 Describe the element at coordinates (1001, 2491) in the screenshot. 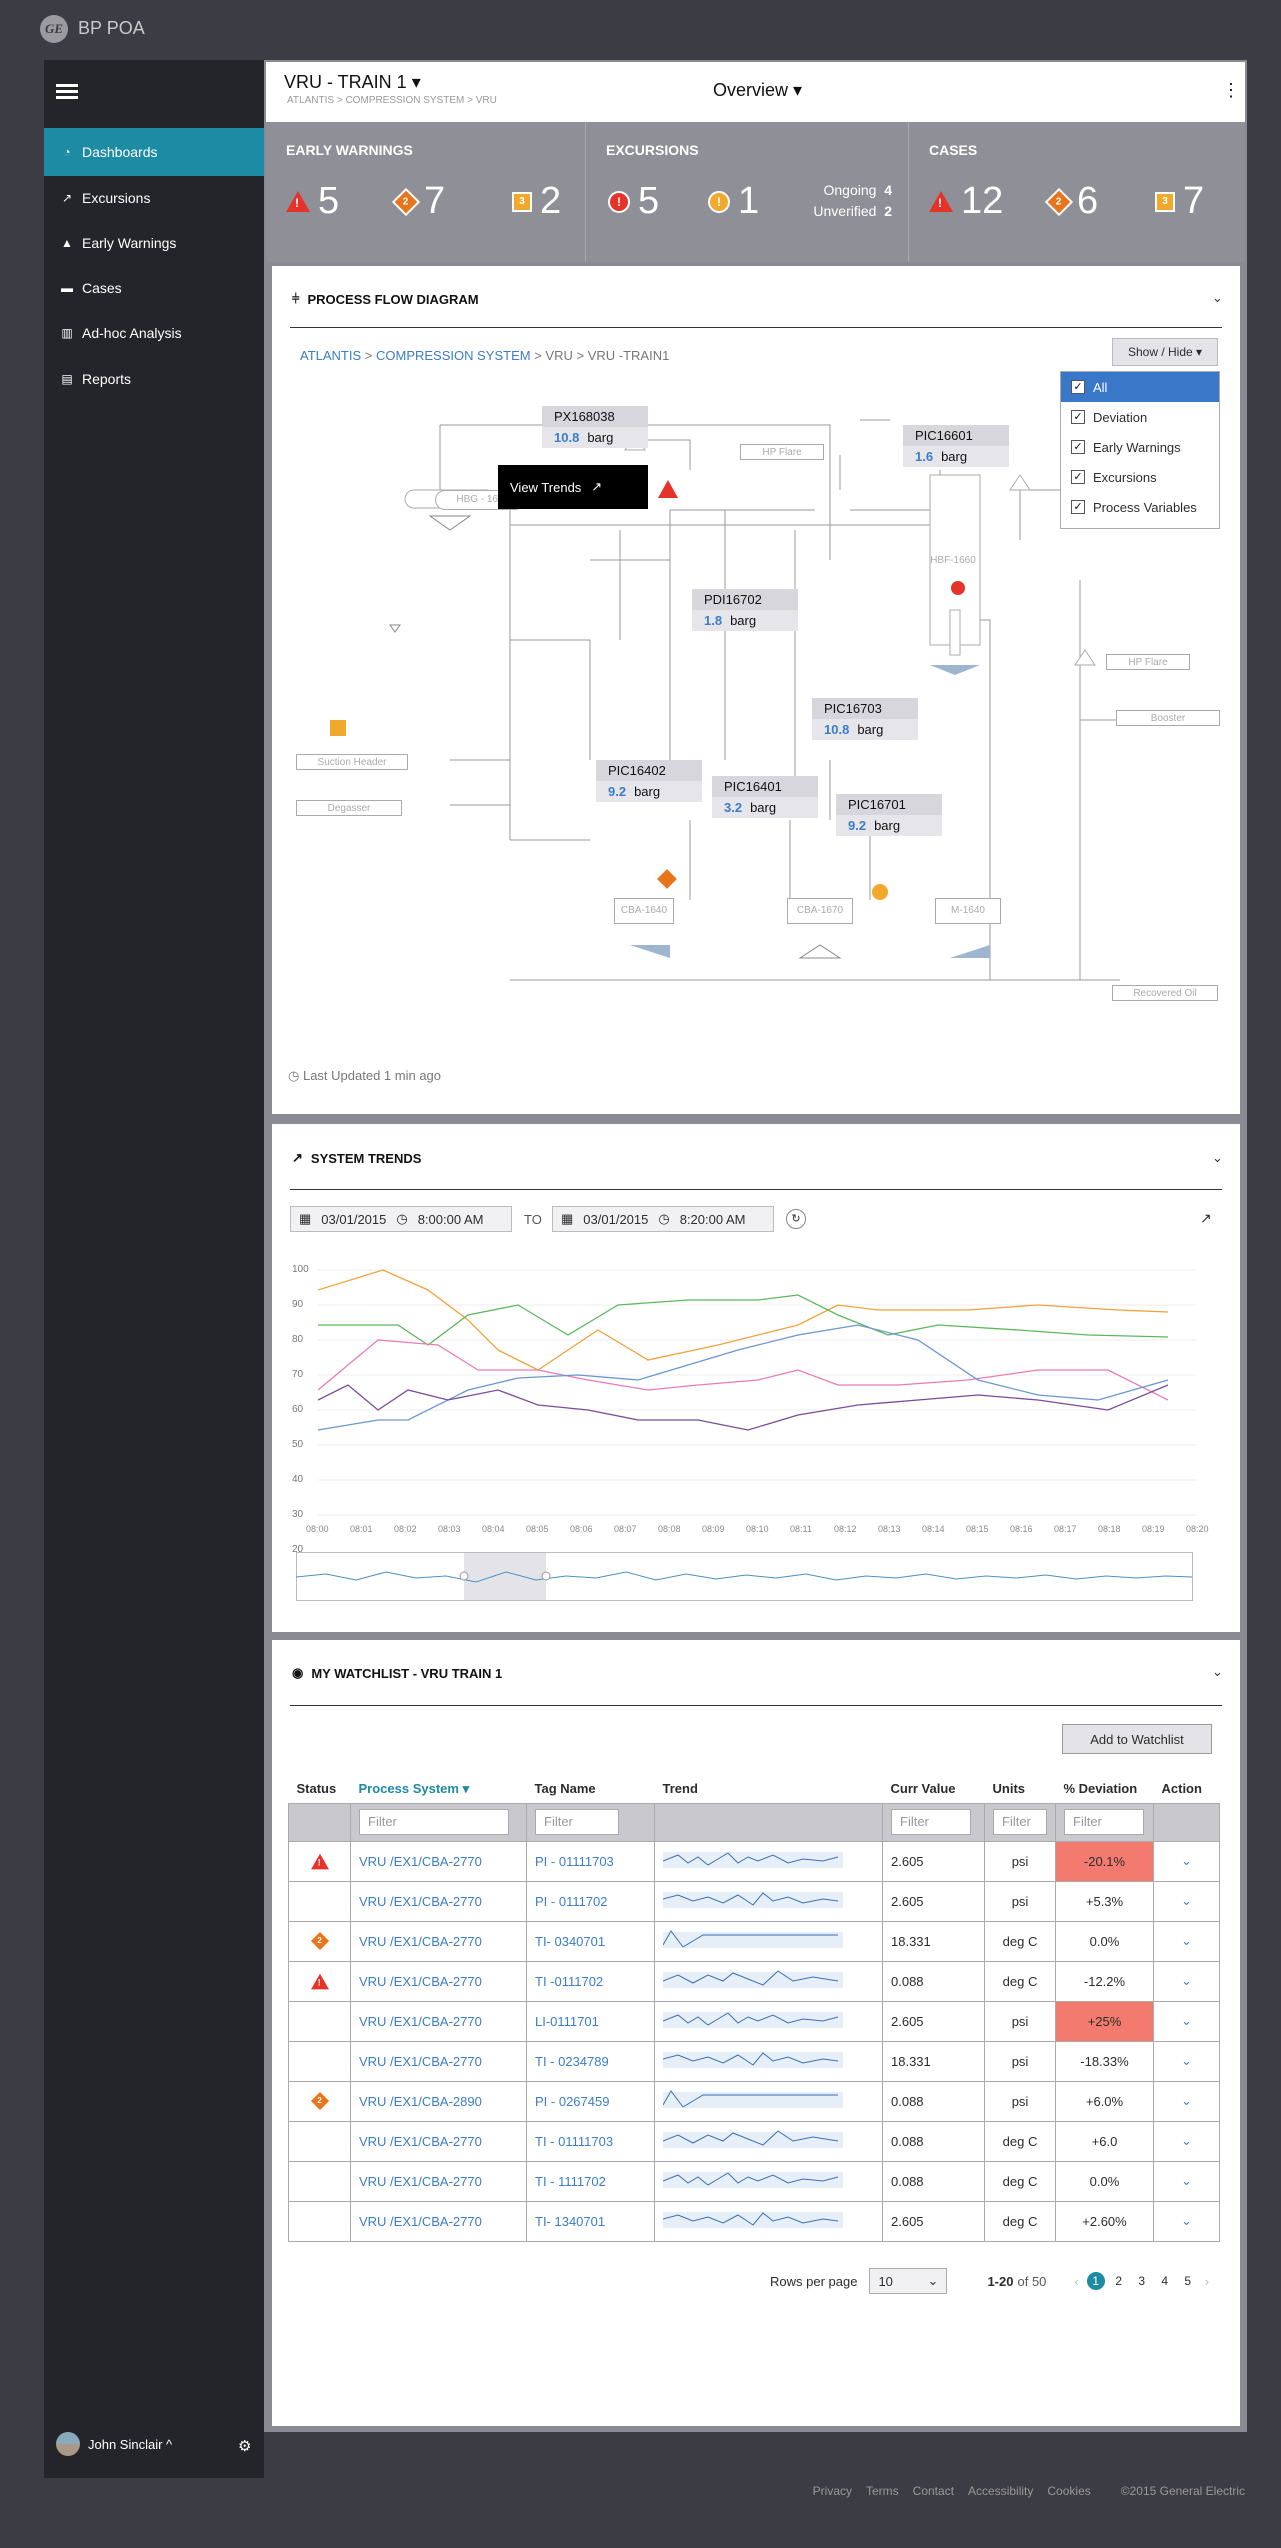

I see `footer-accessibility: Accessibility` at that location.